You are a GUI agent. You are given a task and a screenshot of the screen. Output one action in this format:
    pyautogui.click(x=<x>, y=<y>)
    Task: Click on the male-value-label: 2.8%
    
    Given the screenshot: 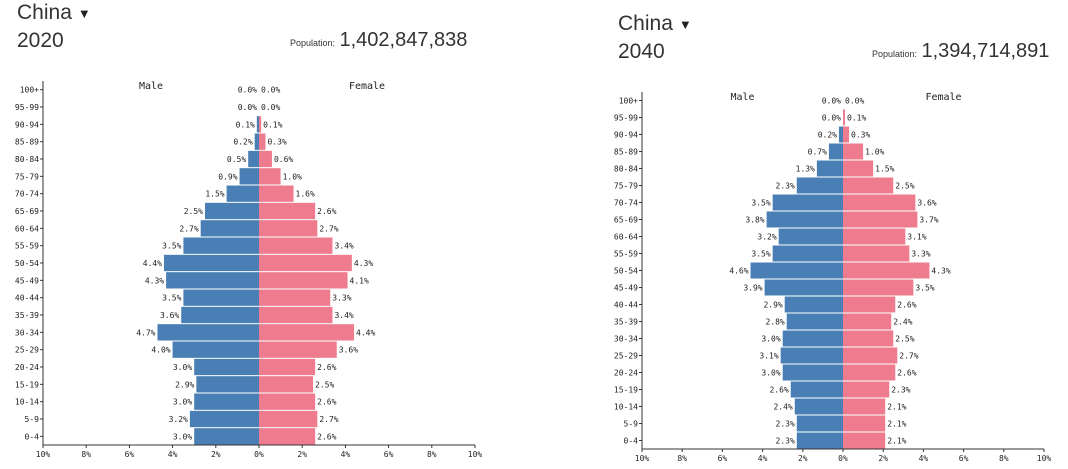 What is the action you would take?
    pyautogui.click(x=774, y=322)
    